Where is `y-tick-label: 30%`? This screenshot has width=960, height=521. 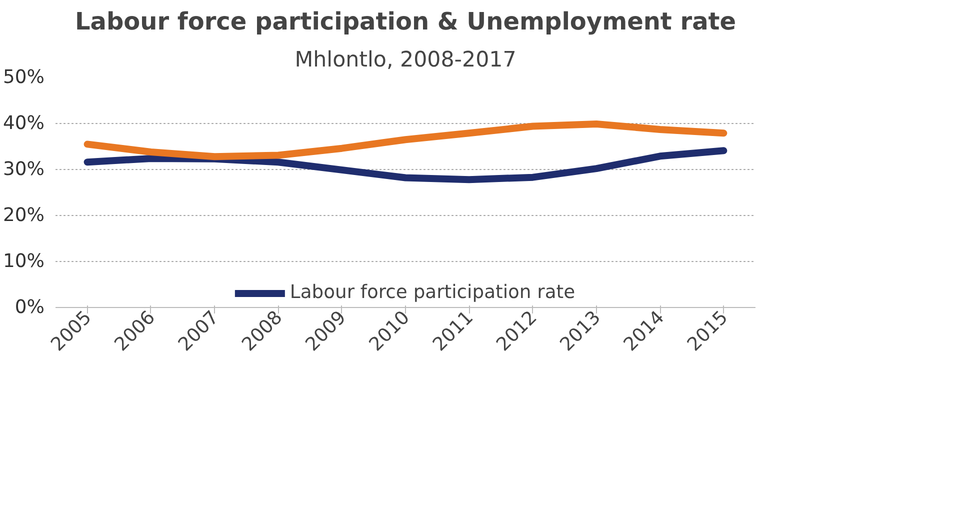 y-tick-label: 30% is located at coordinates (23, 169).